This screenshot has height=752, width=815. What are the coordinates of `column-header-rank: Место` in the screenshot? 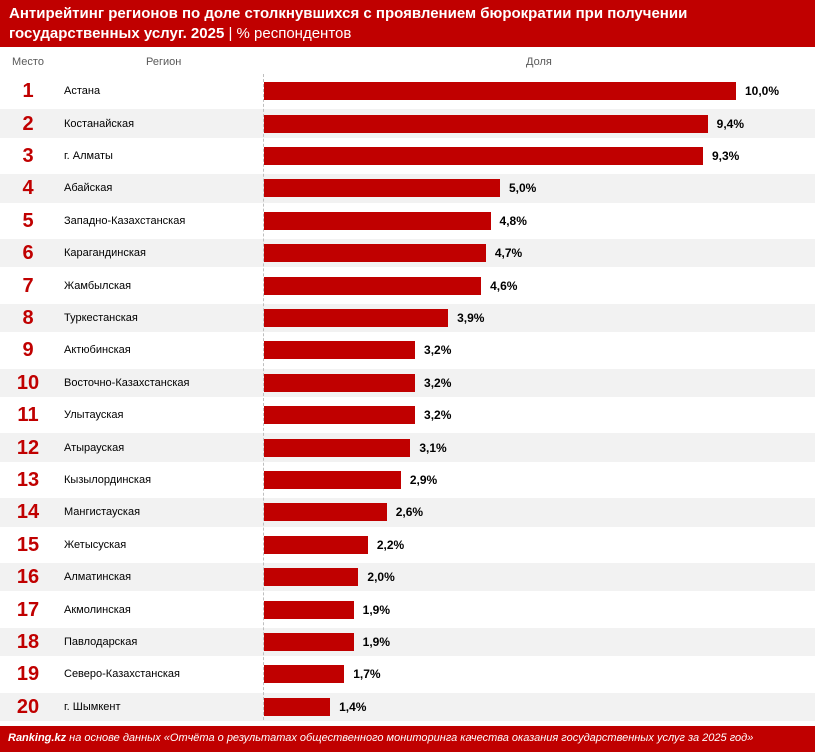 It's located at (28, 62).